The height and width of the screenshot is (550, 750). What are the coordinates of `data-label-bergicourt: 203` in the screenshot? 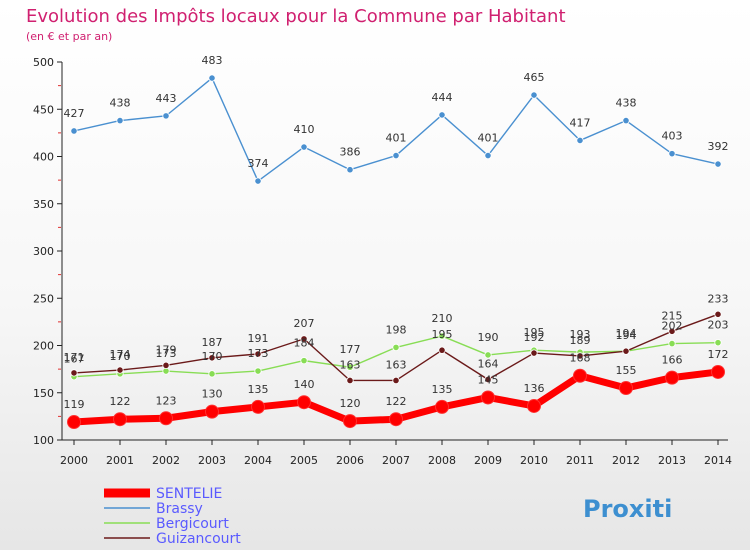 It's located at (718, 325).